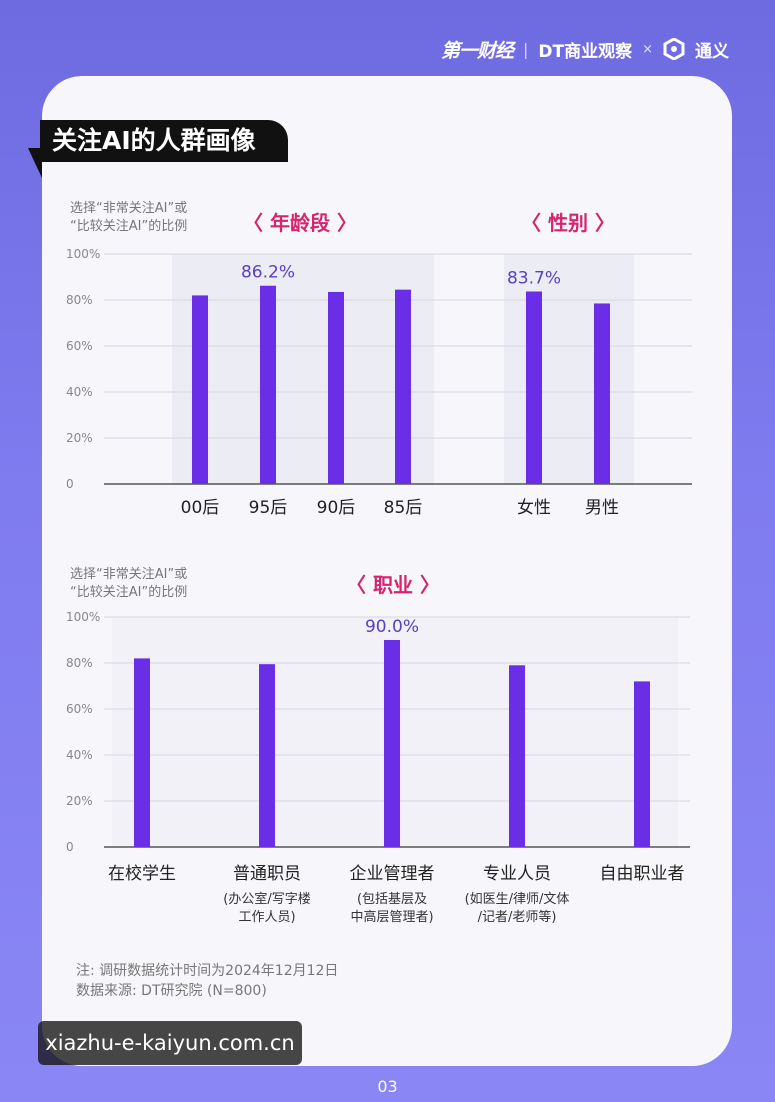  What do you see at coordinates (674, 49) in the screenshot?
I see `tongyi-logo-icon` at bounding box center [674, 49].